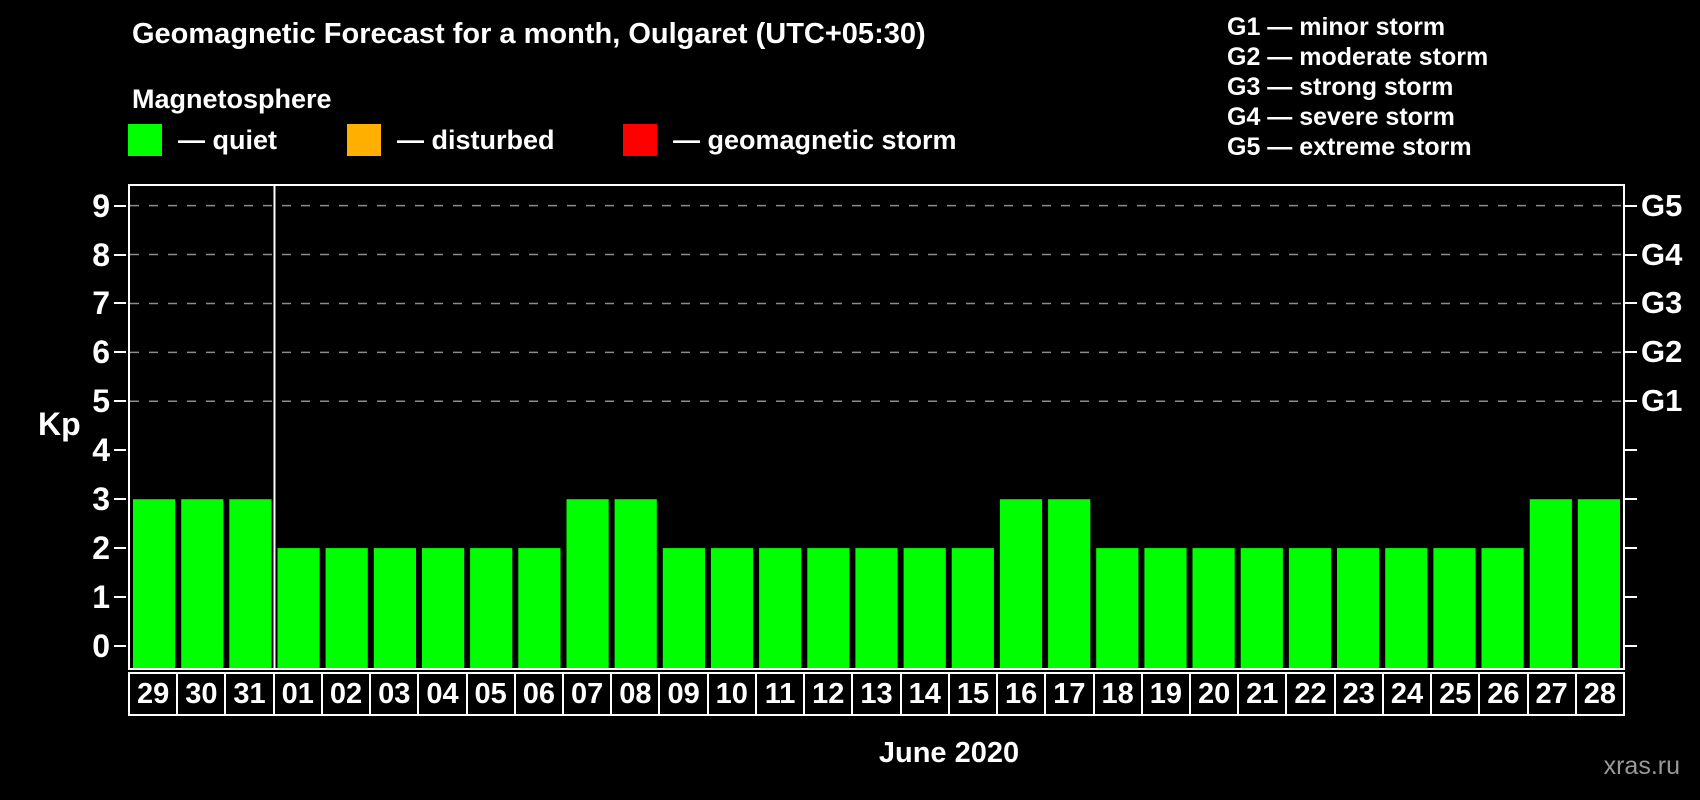 Image resolution: width=1700 pixels, height=800 pixels. What do you see at coordinates (780, 694) in the screenshot?
I see `date-cell-11: 11` at bounding box center [780, 694].